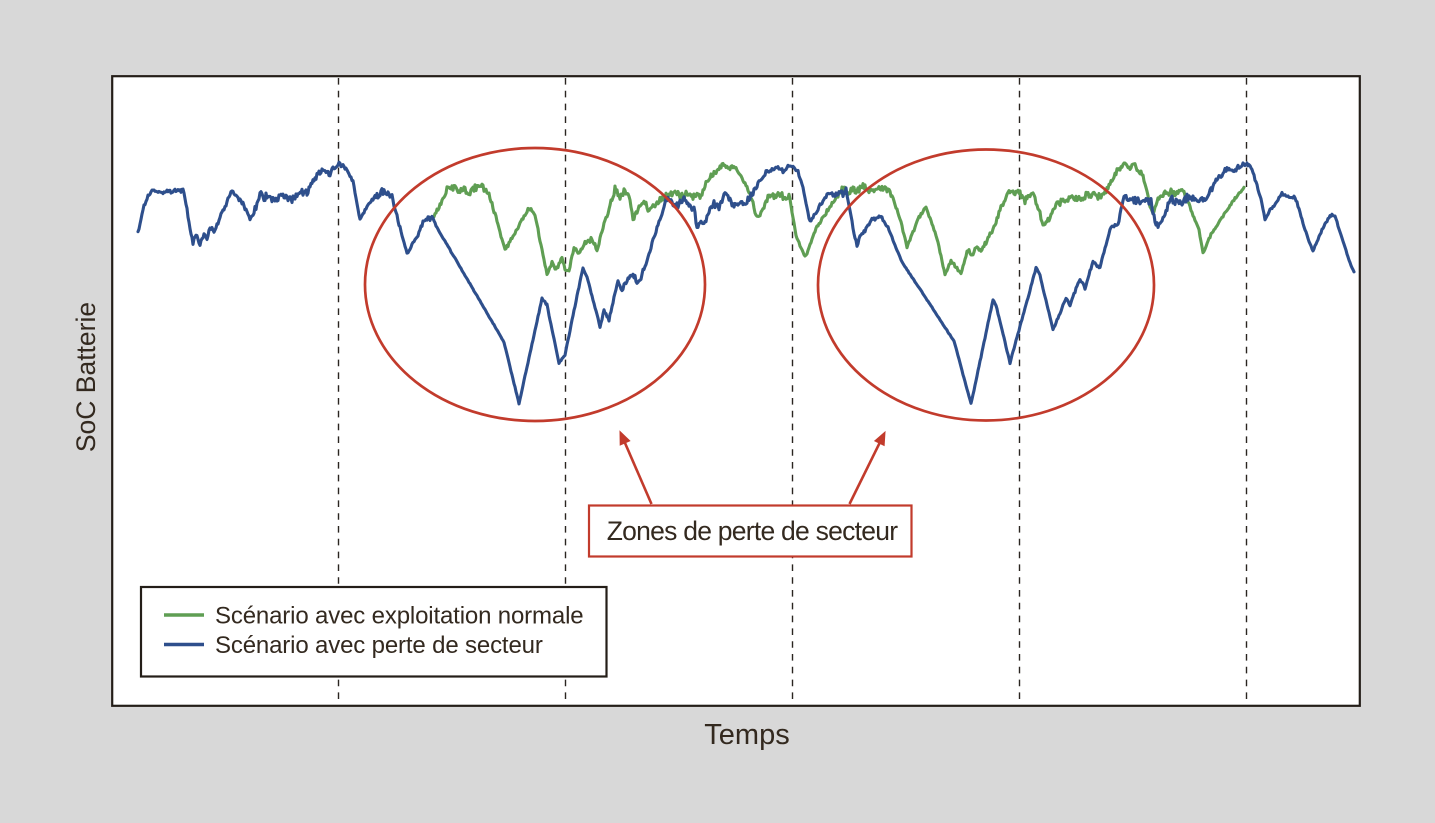 The width and height of the screenshot is (1435, 823). I want to click on svg-text:Scénario avec exploitation nor: Scénario avec exploitation normale, so click(399, 616).